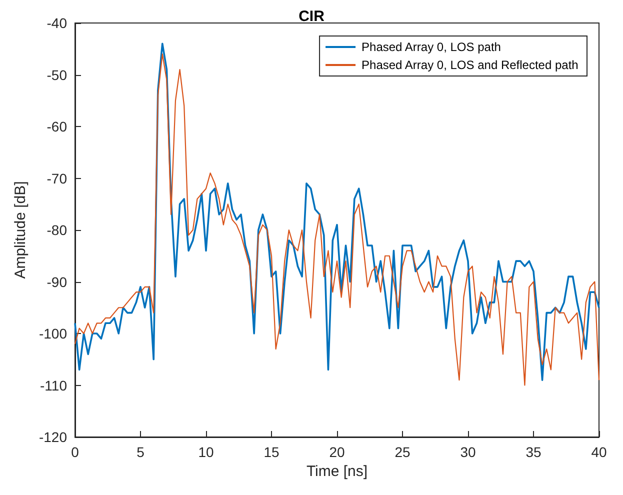  What do you see at coordinates (54, 385) in the screenshot?
I see `y-tick-label: -110` at bounding box center [54, 385].